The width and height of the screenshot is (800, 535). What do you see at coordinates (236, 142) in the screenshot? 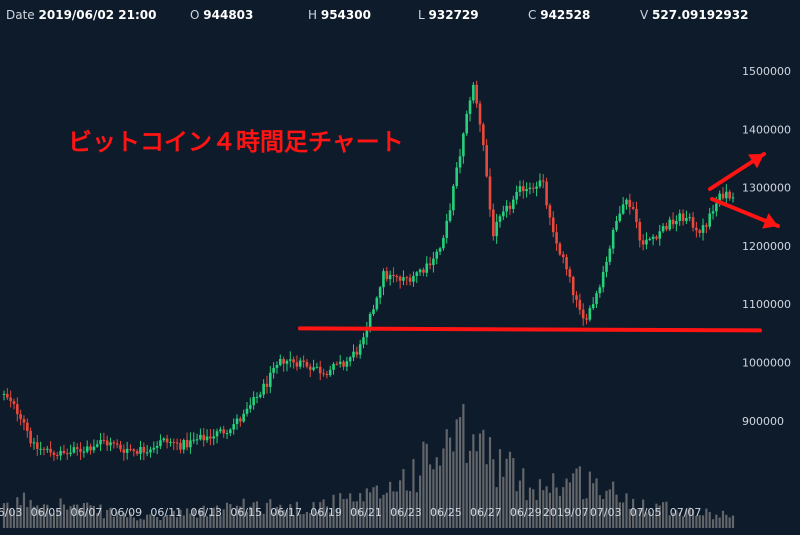
I see `chart-annotation-title: ビットコイン４時間足チャート` at bounding box center [236, 142].